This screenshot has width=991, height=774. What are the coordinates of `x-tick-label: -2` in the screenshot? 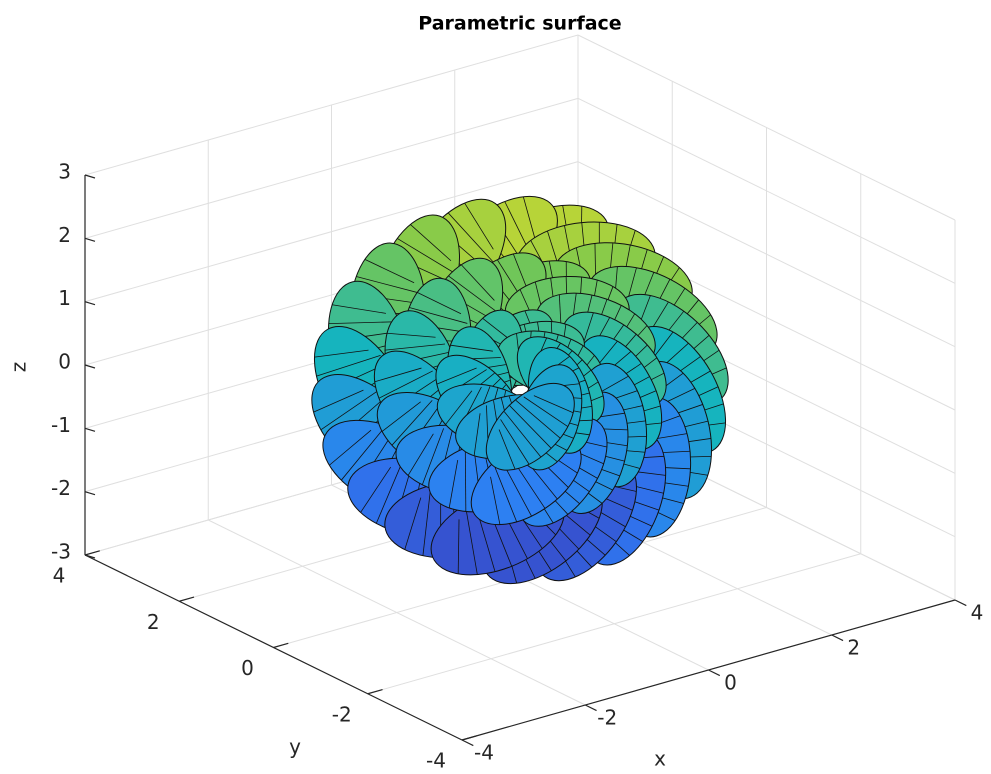 It's located at (607, 718).